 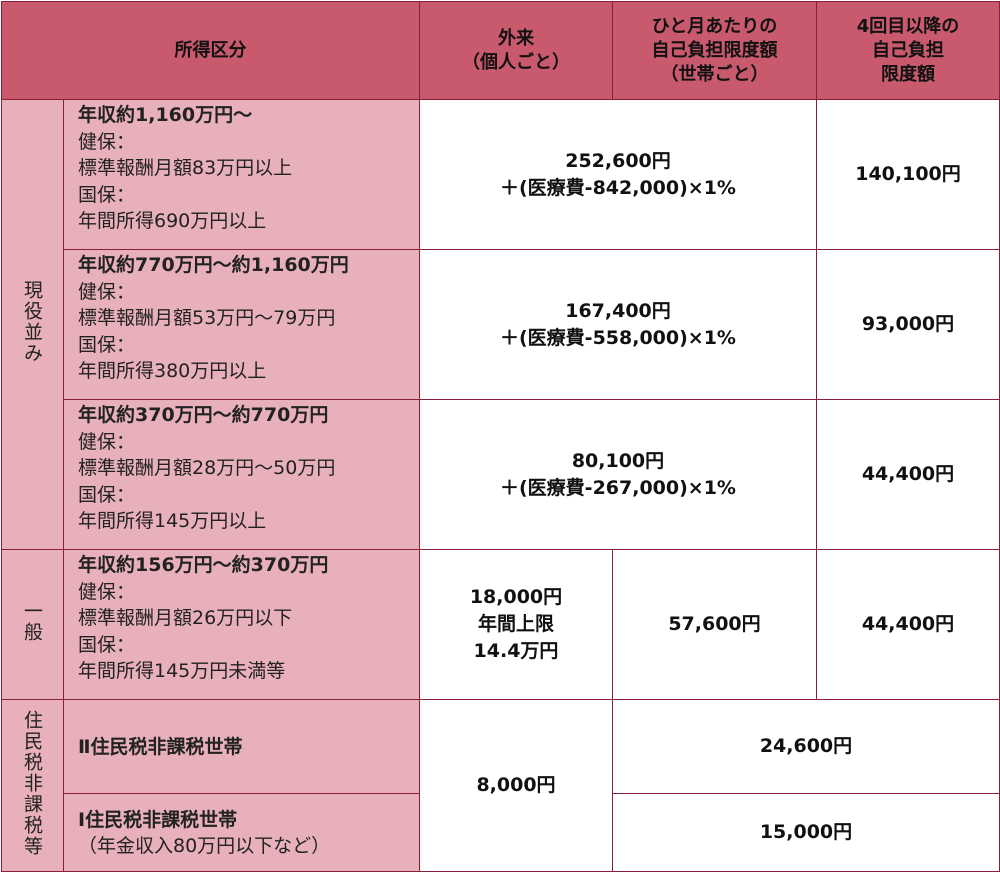 I want to click on outpatient-limit-value: 8,000円, so click(x=516, y=785).